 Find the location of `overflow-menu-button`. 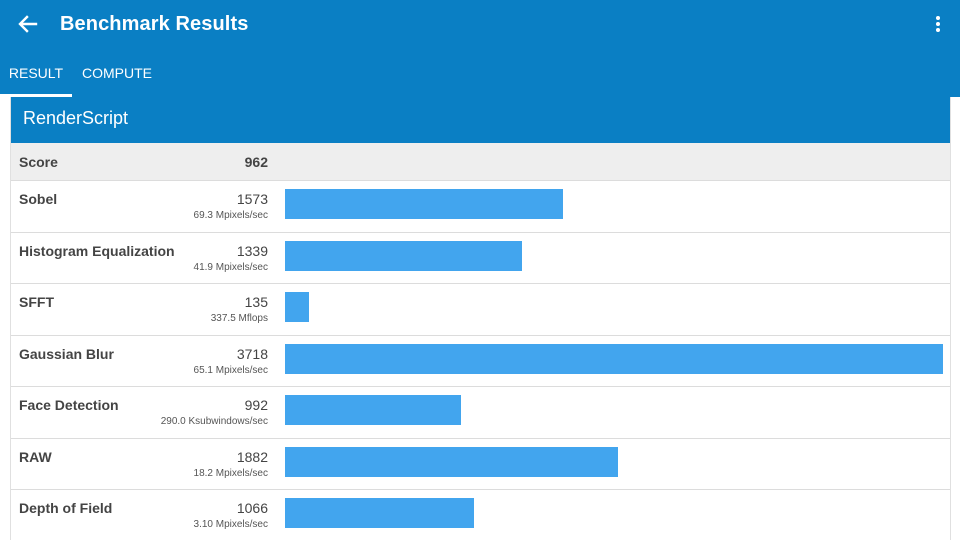

overflow-menu-button is located at coordinates (938, 25).